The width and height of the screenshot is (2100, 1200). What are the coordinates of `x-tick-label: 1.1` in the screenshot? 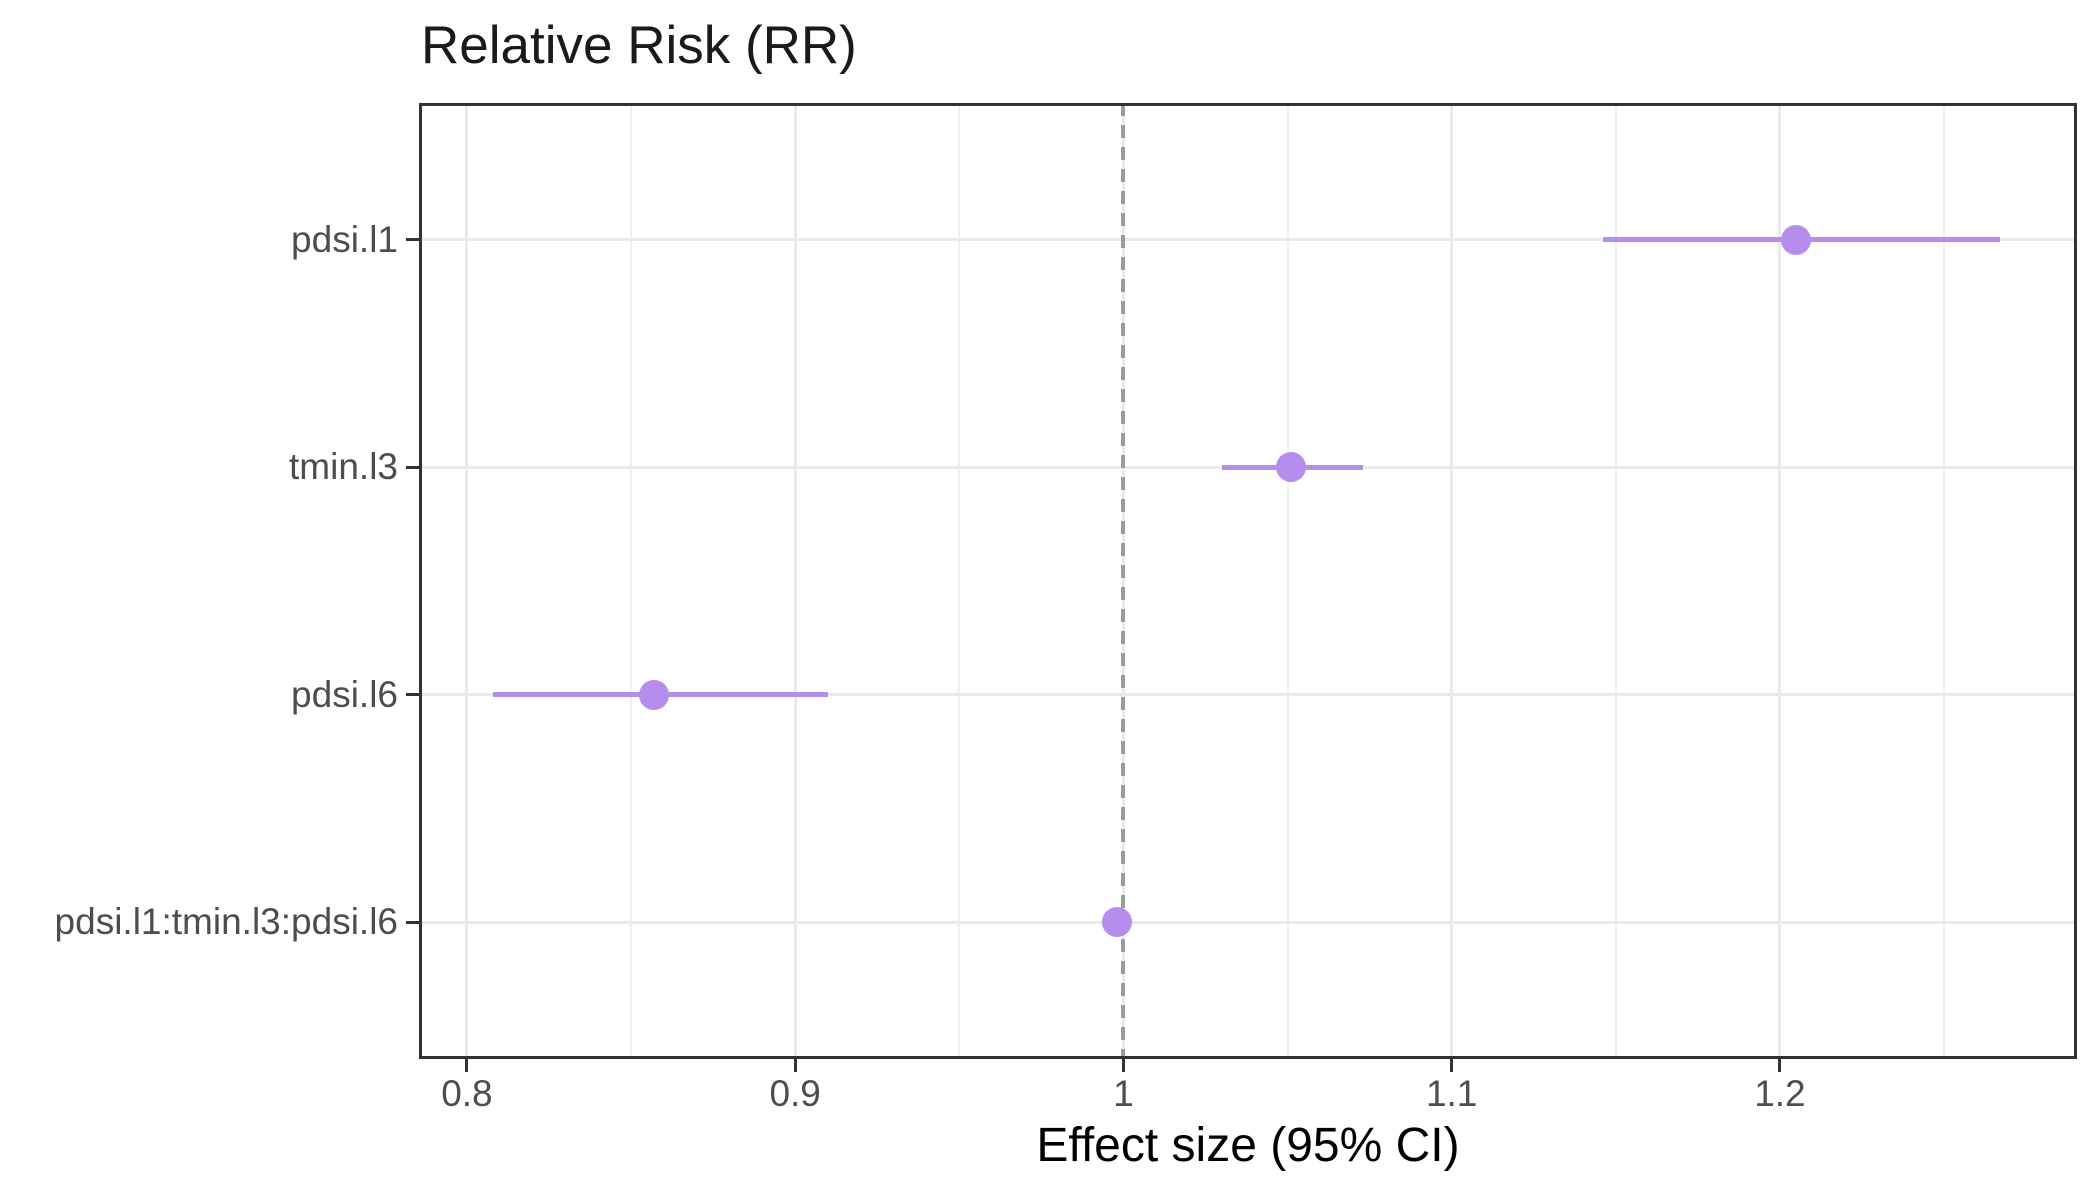 It's located at (1451, 1093).